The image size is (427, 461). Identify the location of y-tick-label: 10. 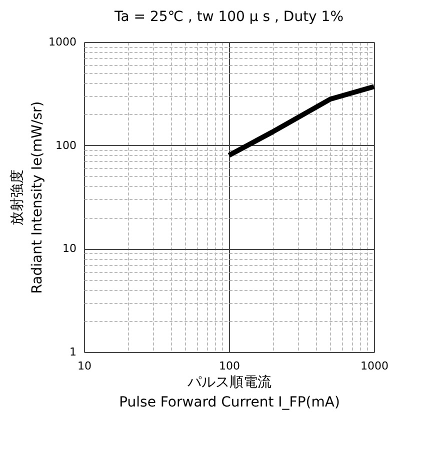
(69, 249).